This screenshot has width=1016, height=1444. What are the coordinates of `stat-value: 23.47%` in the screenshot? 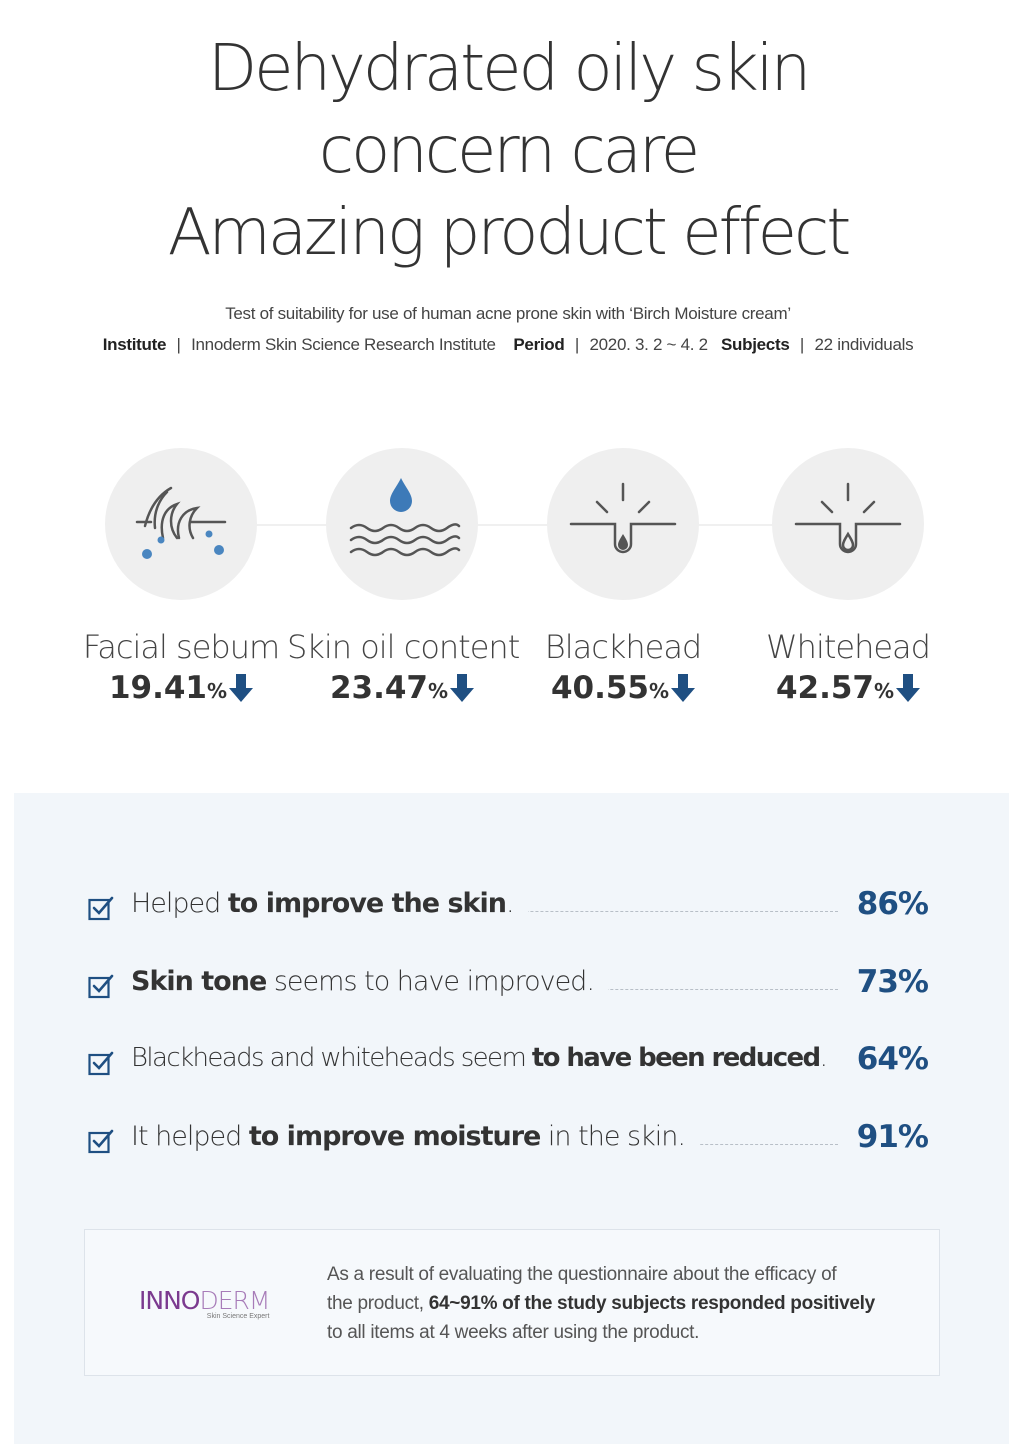 It's located at (402, 690).